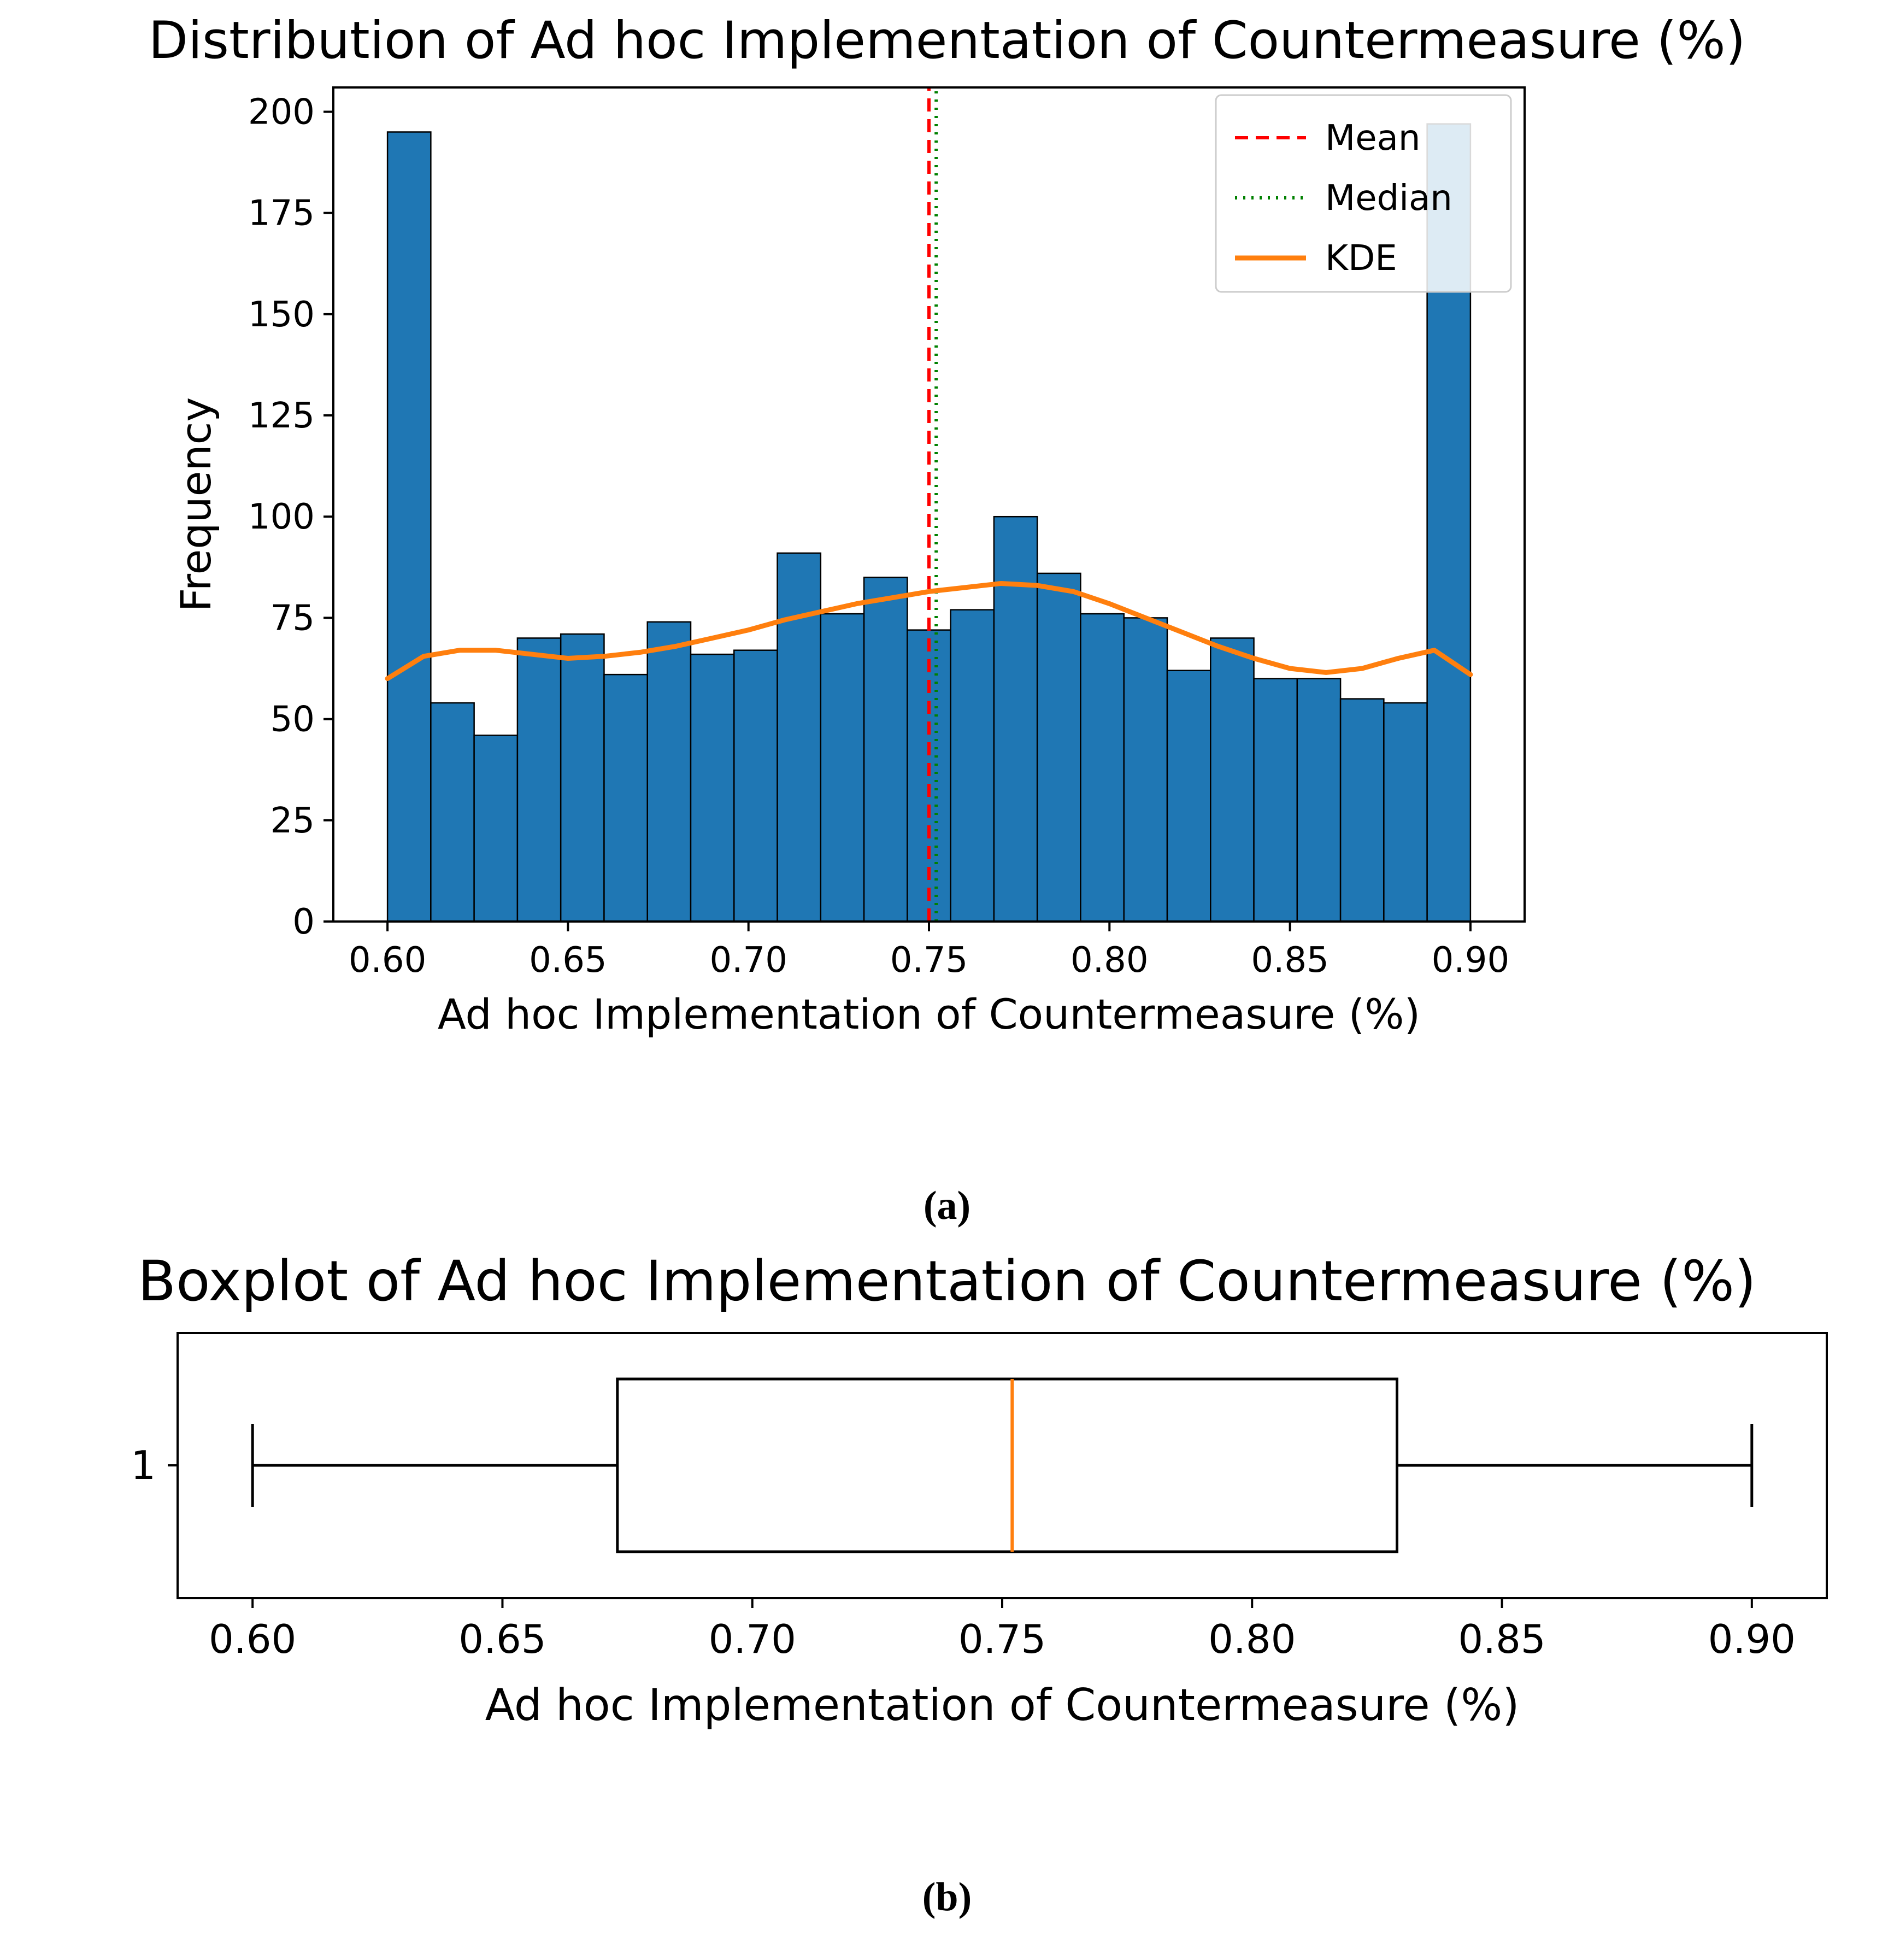 The height and width of the screenshot is (1960, 1894). What do you see at coordinates (292, 720) in the screenshot?
I see `y-tick-label: 50` at bounding box center [292, 720].